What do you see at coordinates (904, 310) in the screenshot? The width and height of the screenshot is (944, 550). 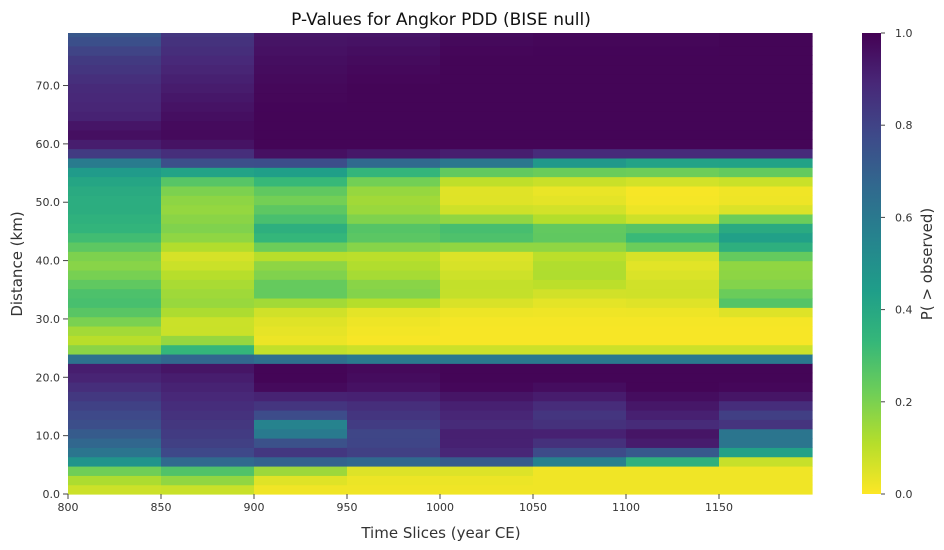 I see `colorbar-tick-label: 0.4` at bounding box center [904, 310].